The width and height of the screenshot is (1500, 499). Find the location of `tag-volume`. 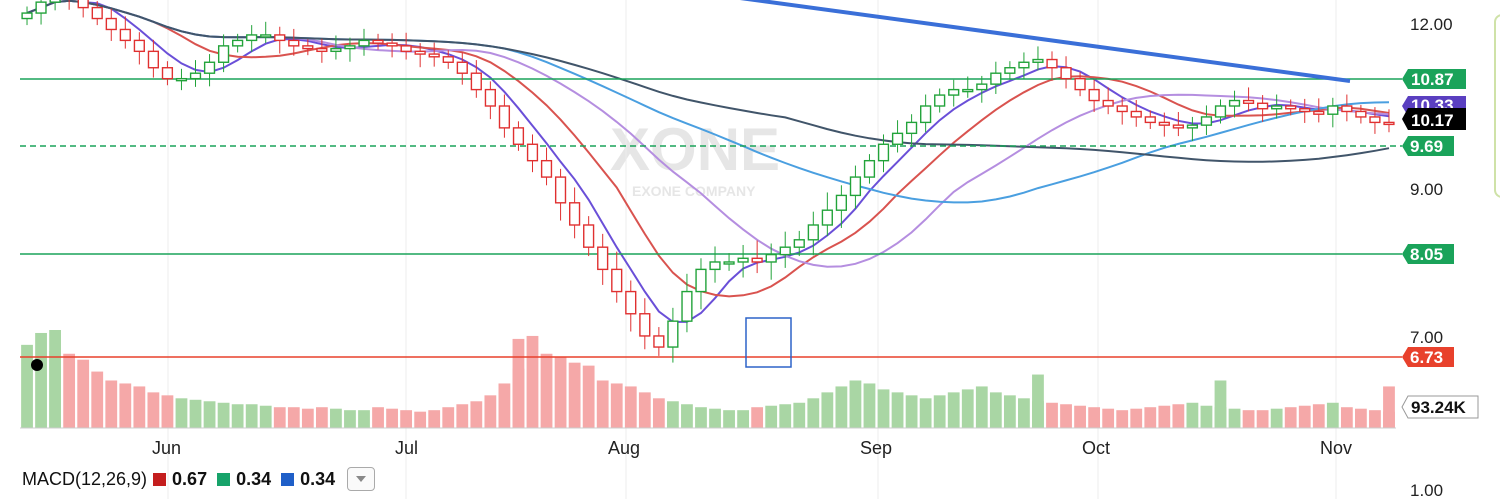

tag-volume is located at coordinates (1440, 407).